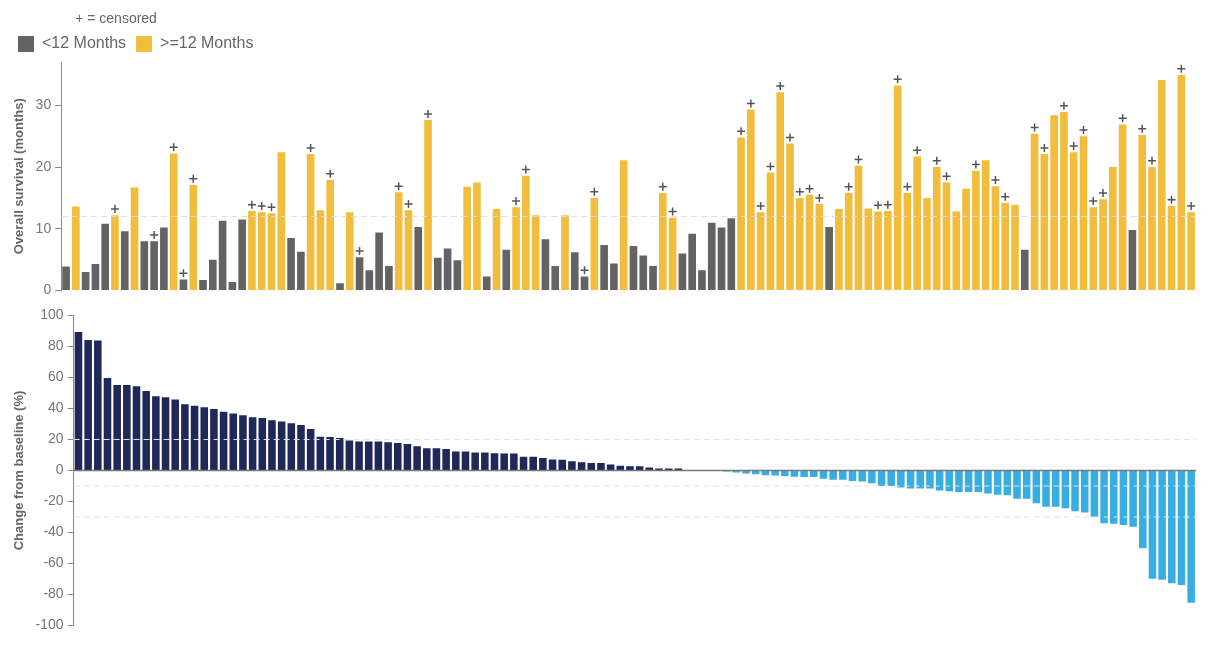 The height and width of the screenshot is (650, 1214). I want to click on text: + = censored, so click(116, 17).